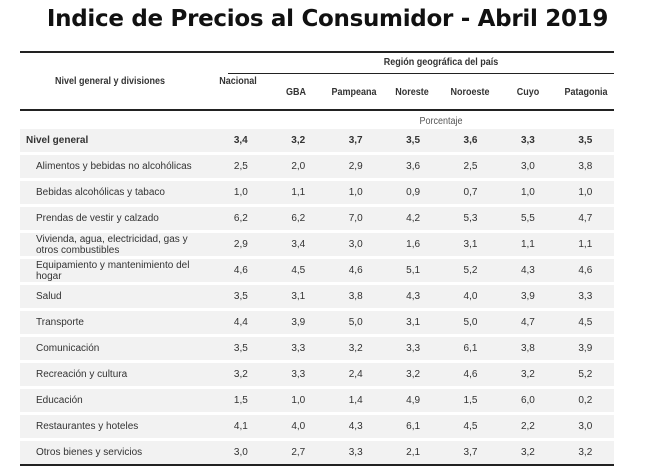 The width and height of the screenshot is (655, 471). Describe the element at coordinates (441, 121) in the screenshot. I see `unit-label: Porcentaje` at that location.